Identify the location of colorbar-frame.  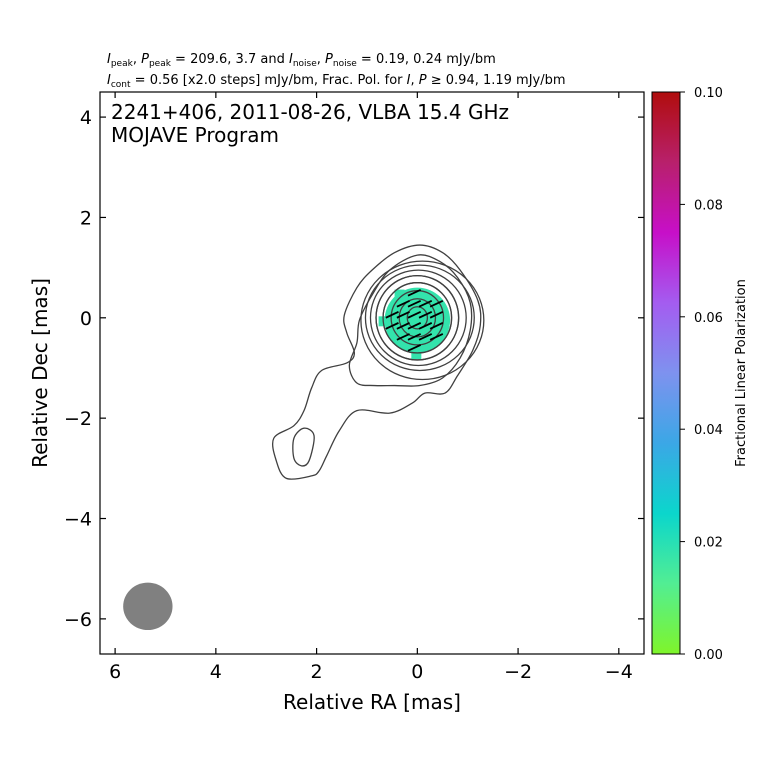
(666, 373).